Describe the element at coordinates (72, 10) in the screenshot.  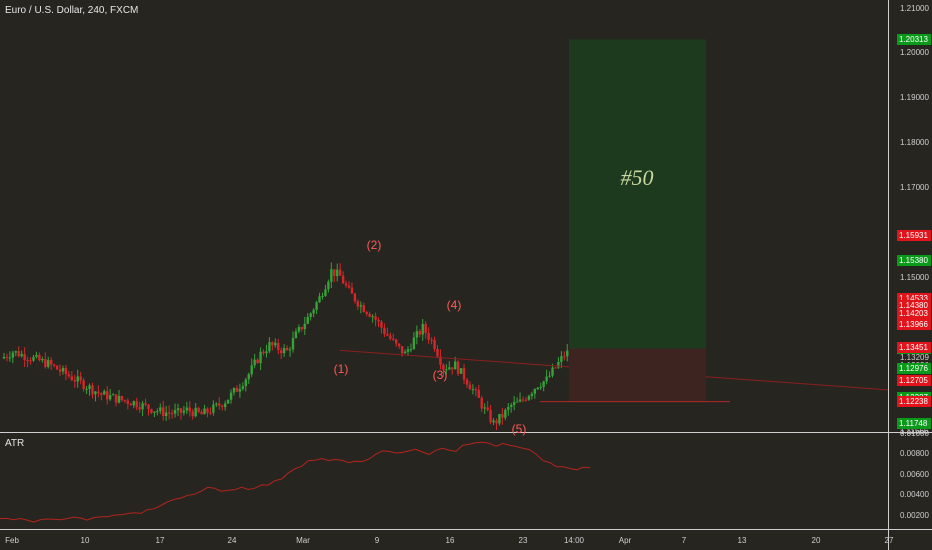
I see `chart-title: Euro / U.S. Dollar, 240, FXCM` at that location.